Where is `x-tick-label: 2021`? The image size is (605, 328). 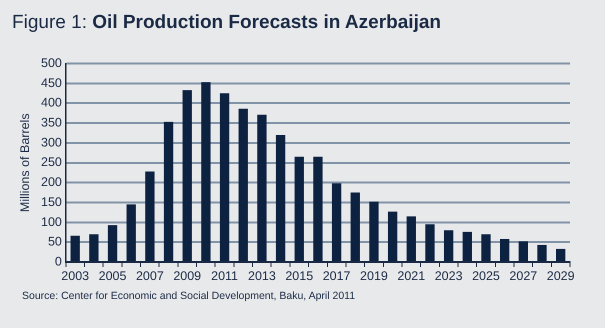
x-tick-label: 2021 is located at coordinates (411, 275).